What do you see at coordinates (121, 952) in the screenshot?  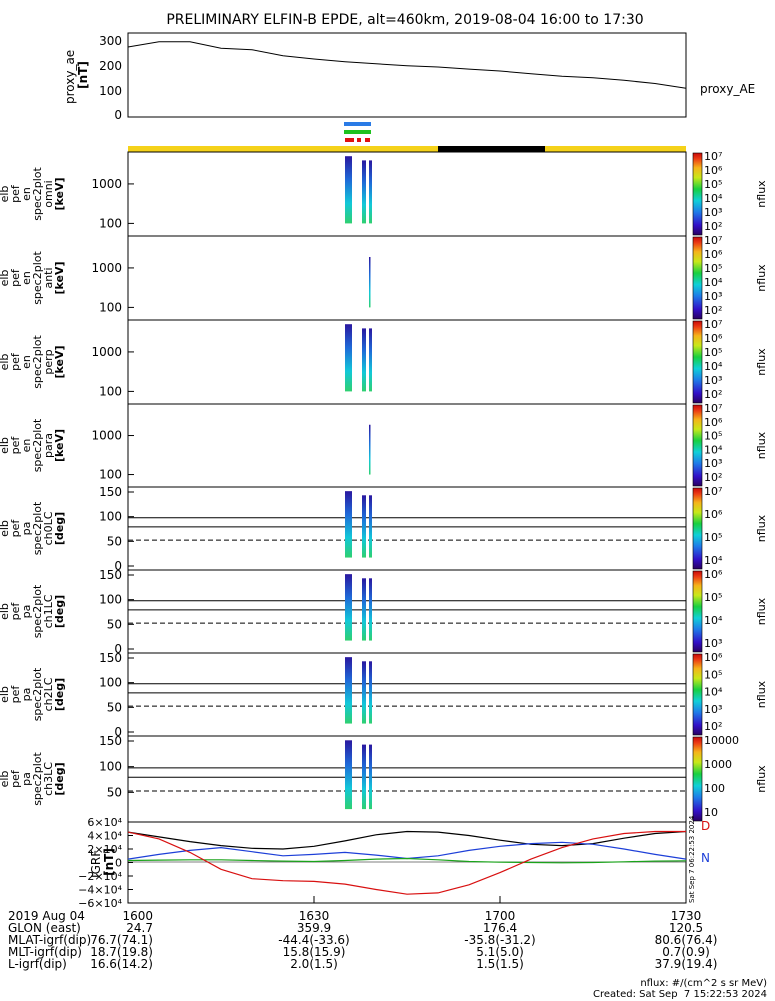 I see `footer-value: 18.7(19.8)` at bounding box center [121, 952].